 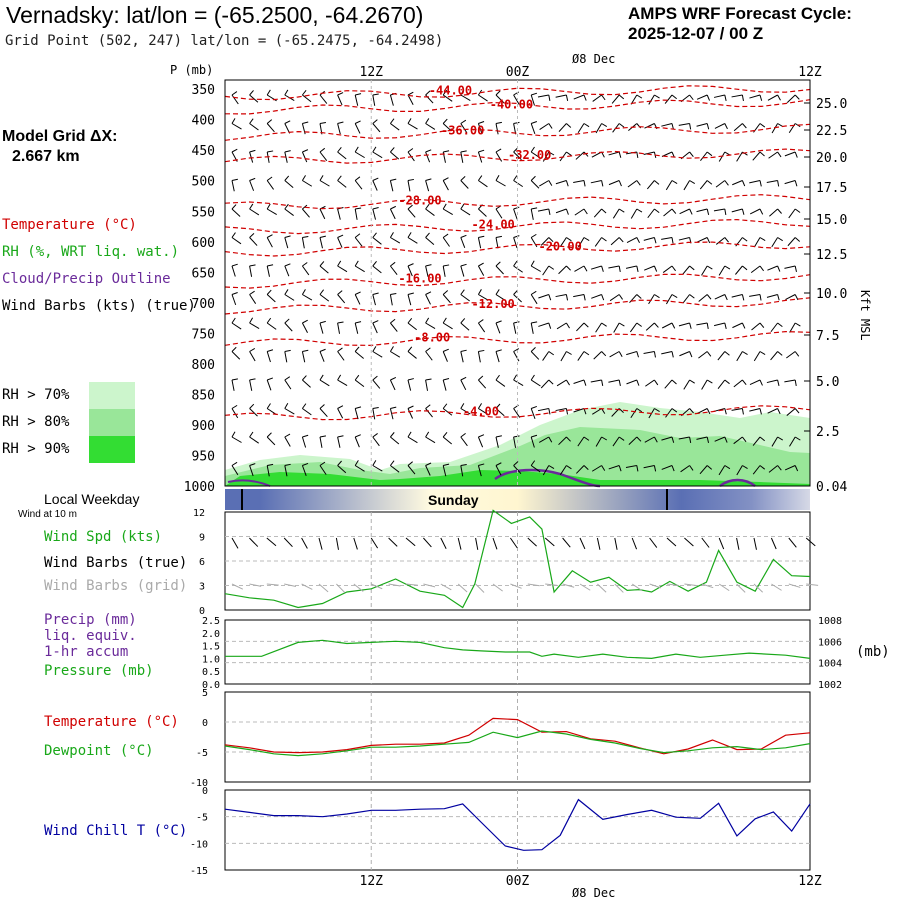 I want to click on wind-barbs-grid-label: Wind Barbs (grid), so click(x=116, y=586).